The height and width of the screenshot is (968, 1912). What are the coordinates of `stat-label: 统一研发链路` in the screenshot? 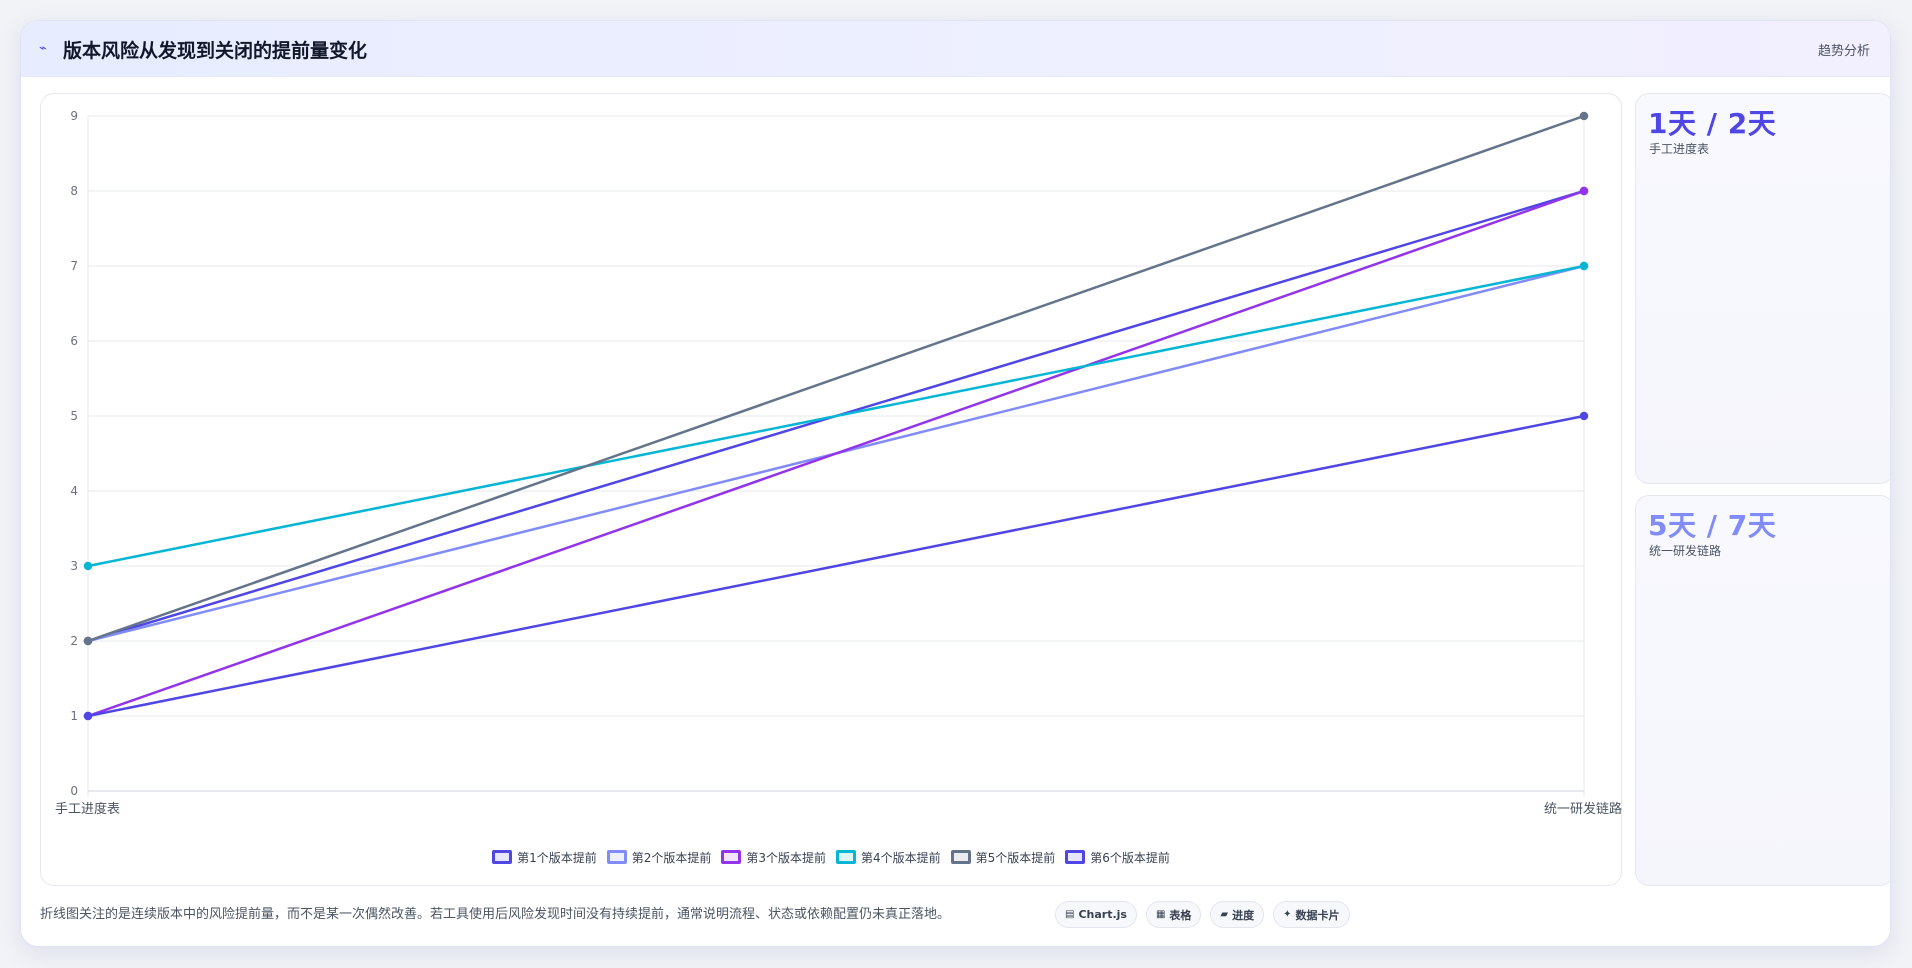 It's located at (1685, 551).